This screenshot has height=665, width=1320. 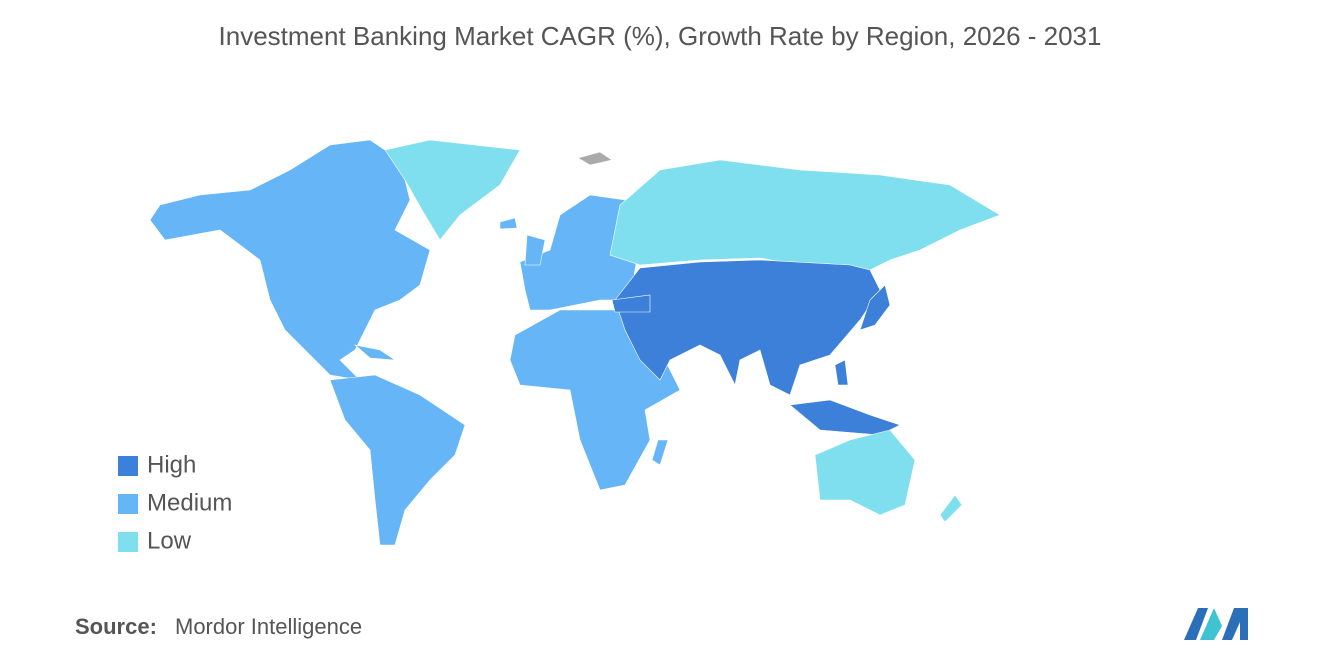 What do you see at coordinates (452, 190) in the screenshot?
I see `greenland` at bounding box center [452, 190].